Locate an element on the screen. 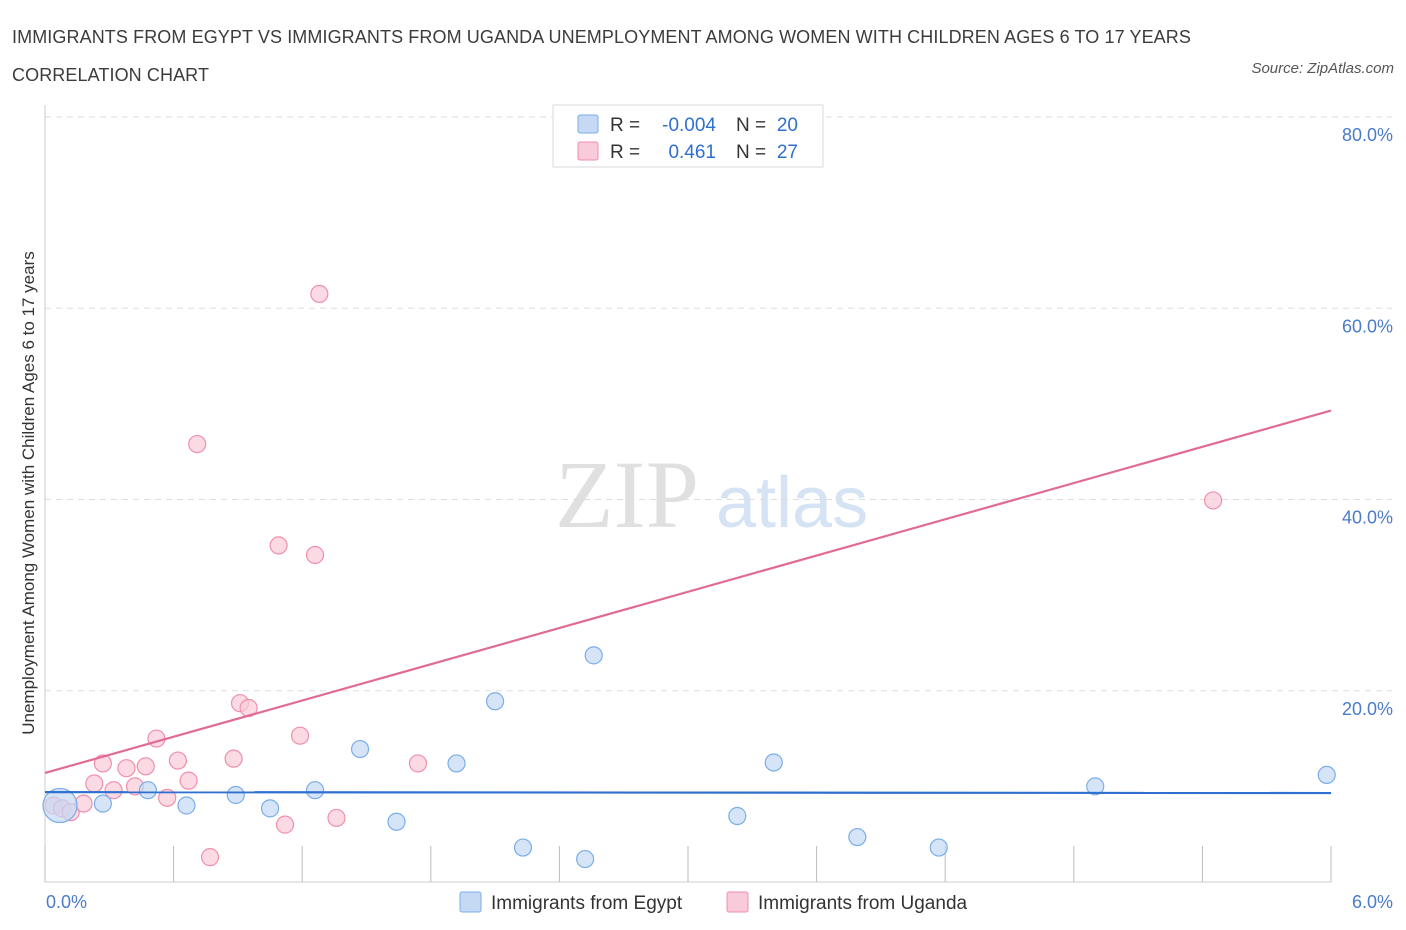 The height and width of the screenshot is (930, 1406). x-tick-label: 0.0% is located at coordinates (66, 902).